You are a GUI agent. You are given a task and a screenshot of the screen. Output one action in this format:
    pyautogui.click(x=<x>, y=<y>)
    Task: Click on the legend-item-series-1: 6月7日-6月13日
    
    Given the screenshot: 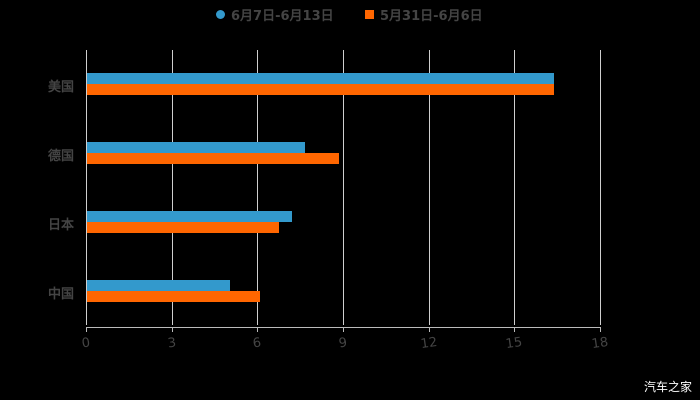 What is the action you would take?
    pyautogui.click(x=275, y=14)
    